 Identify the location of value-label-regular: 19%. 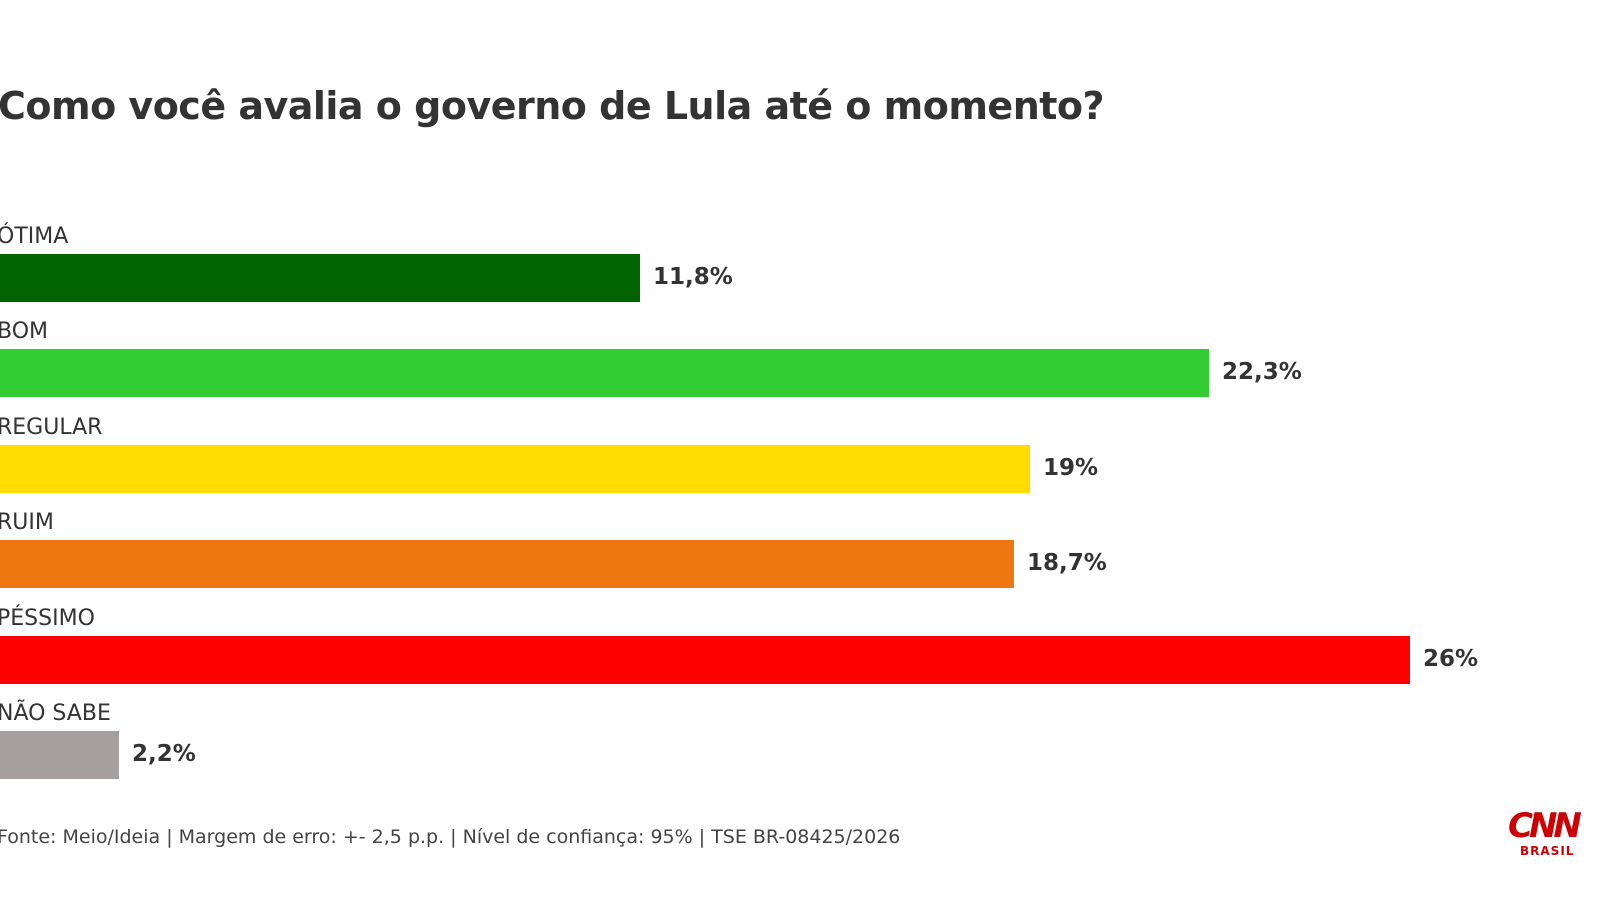
(1071, 468).